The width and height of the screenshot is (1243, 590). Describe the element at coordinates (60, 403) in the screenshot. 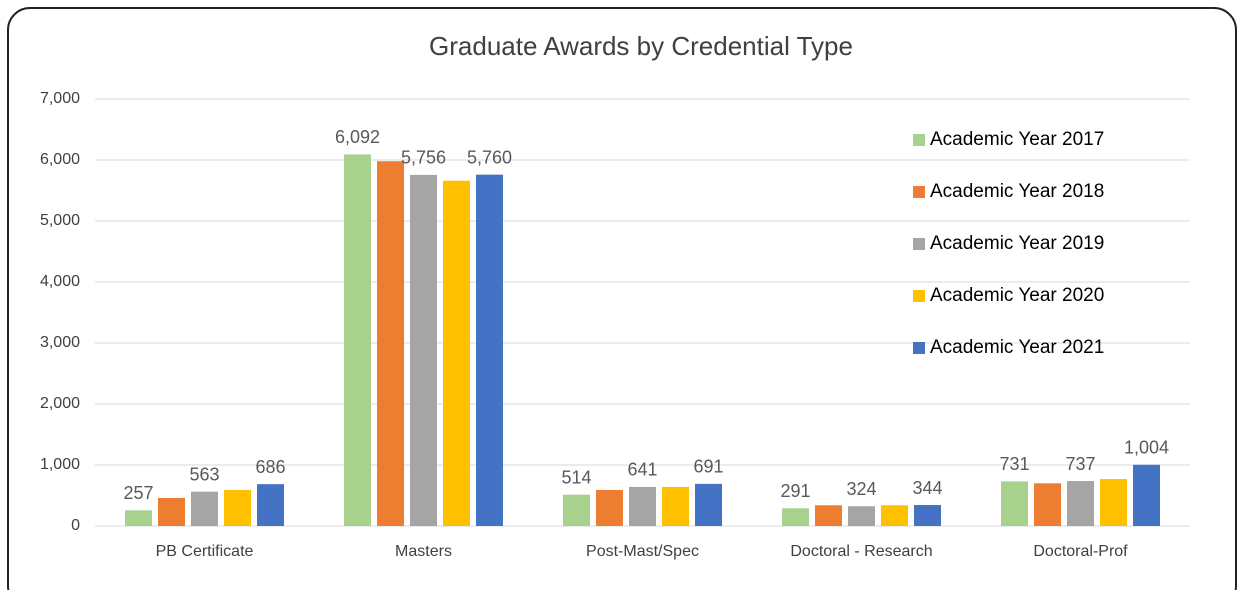

I see `y-tick-label: 2,000` at that location.